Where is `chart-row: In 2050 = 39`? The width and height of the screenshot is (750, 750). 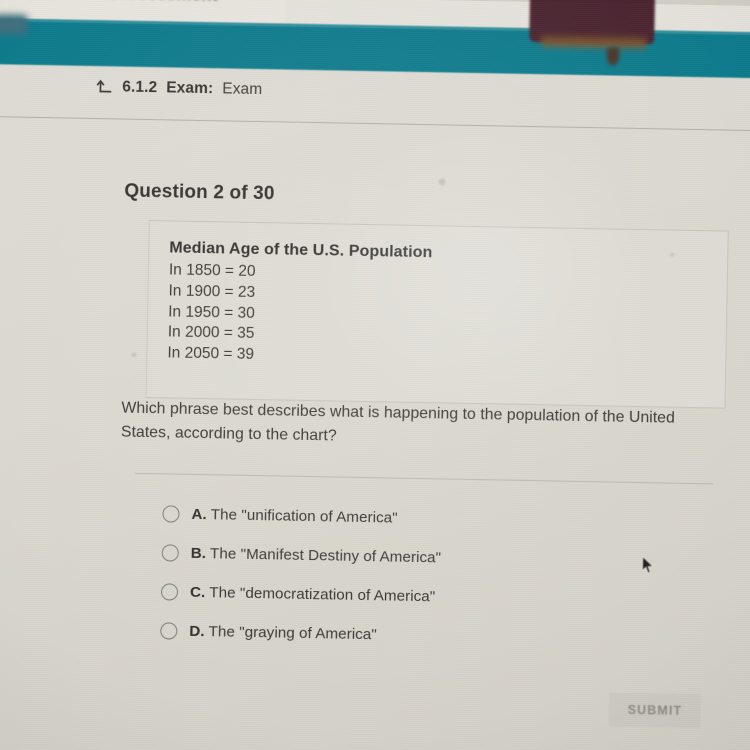 chart-row: In 2050 = 39 is located at coordinates (211, 354).